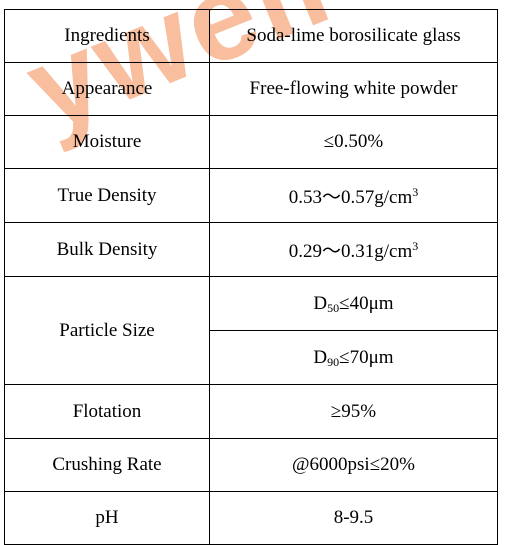 This screenshot has width=507, height=545. What do you see at coordinates (366, 357) in the screenshot?
I see `d90-value: ≤70μm` at bounding box center [366, 357].